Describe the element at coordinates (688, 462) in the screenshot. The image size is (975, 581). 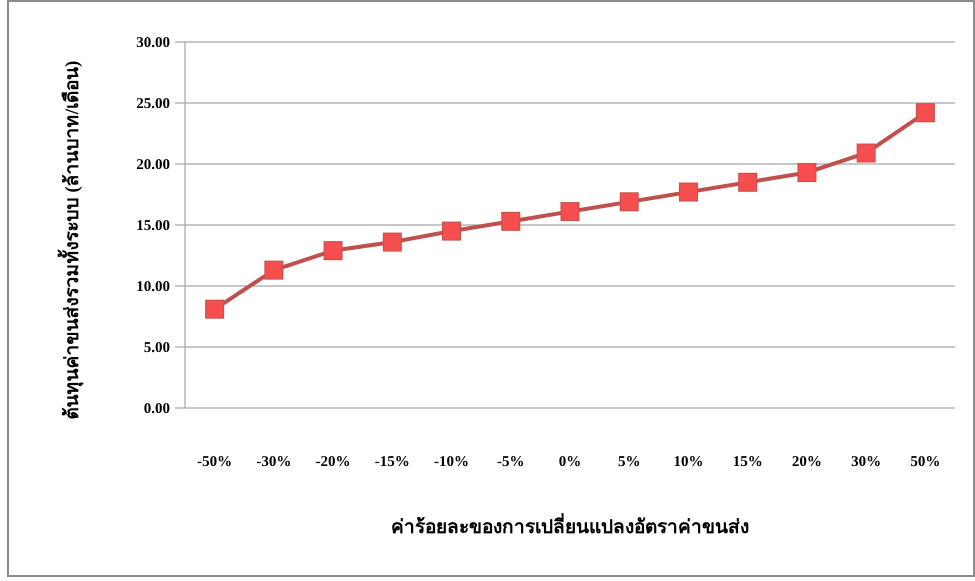
I see `x-tick-label: 10%` at that location.